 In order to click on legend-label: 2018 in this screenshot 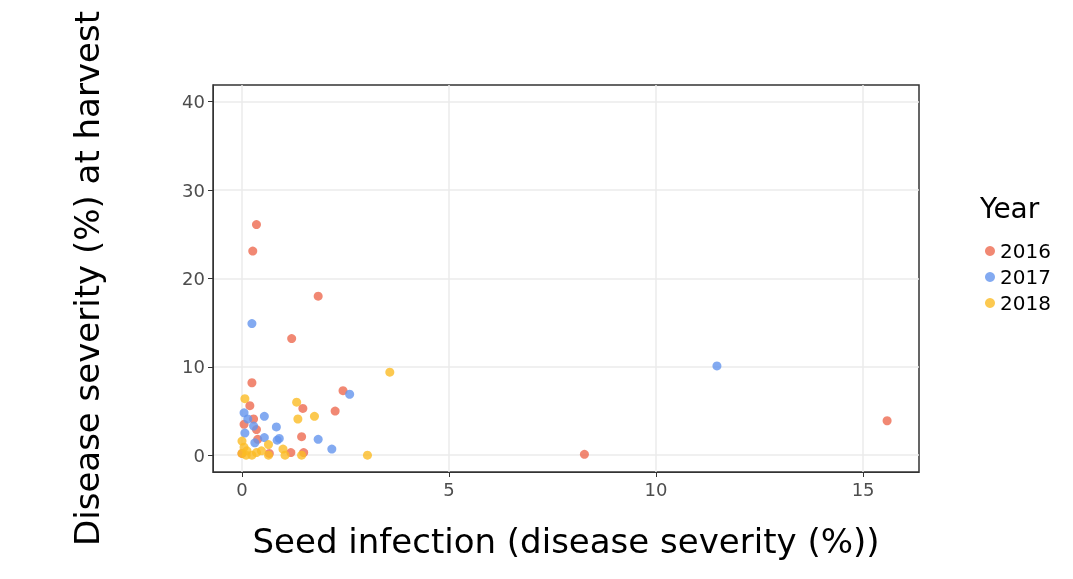, I will do `click(1025, 303)`.